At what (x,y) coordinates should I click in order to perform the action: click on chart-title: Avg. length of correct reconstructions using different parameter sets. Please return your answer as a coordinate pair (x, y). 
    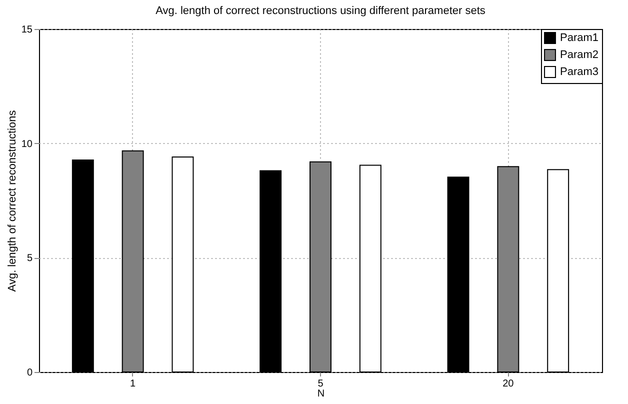
    Looking at the image, I should click on (321, 11).